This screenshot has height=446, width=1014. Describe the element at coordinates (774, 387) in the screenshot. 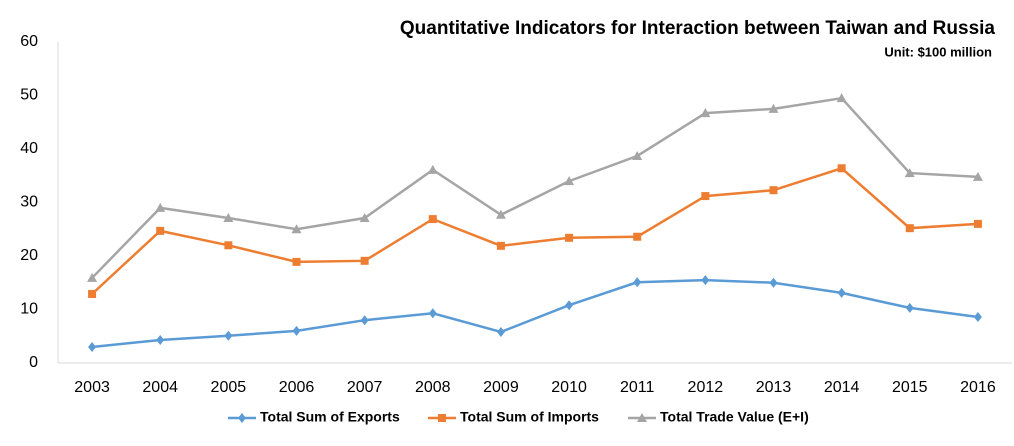

I see `x-tick-label: 2013` at that location.